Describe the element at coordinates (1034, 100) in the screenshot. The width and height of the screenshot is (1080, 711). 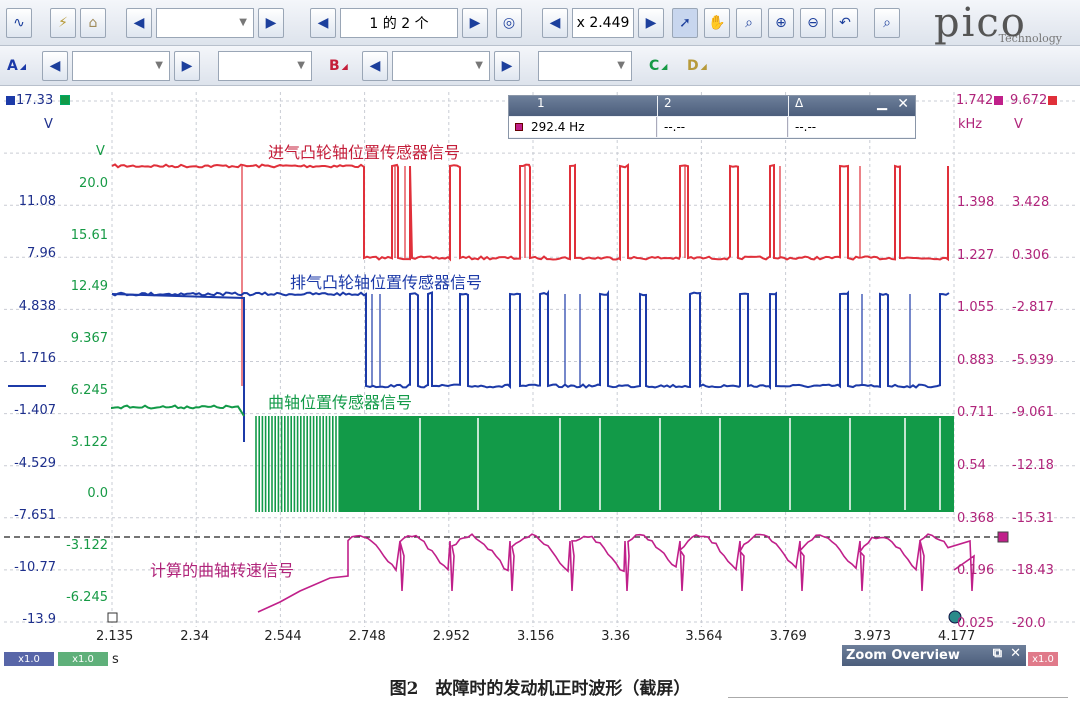
I see `right2-top-value: 9.672` at that location.